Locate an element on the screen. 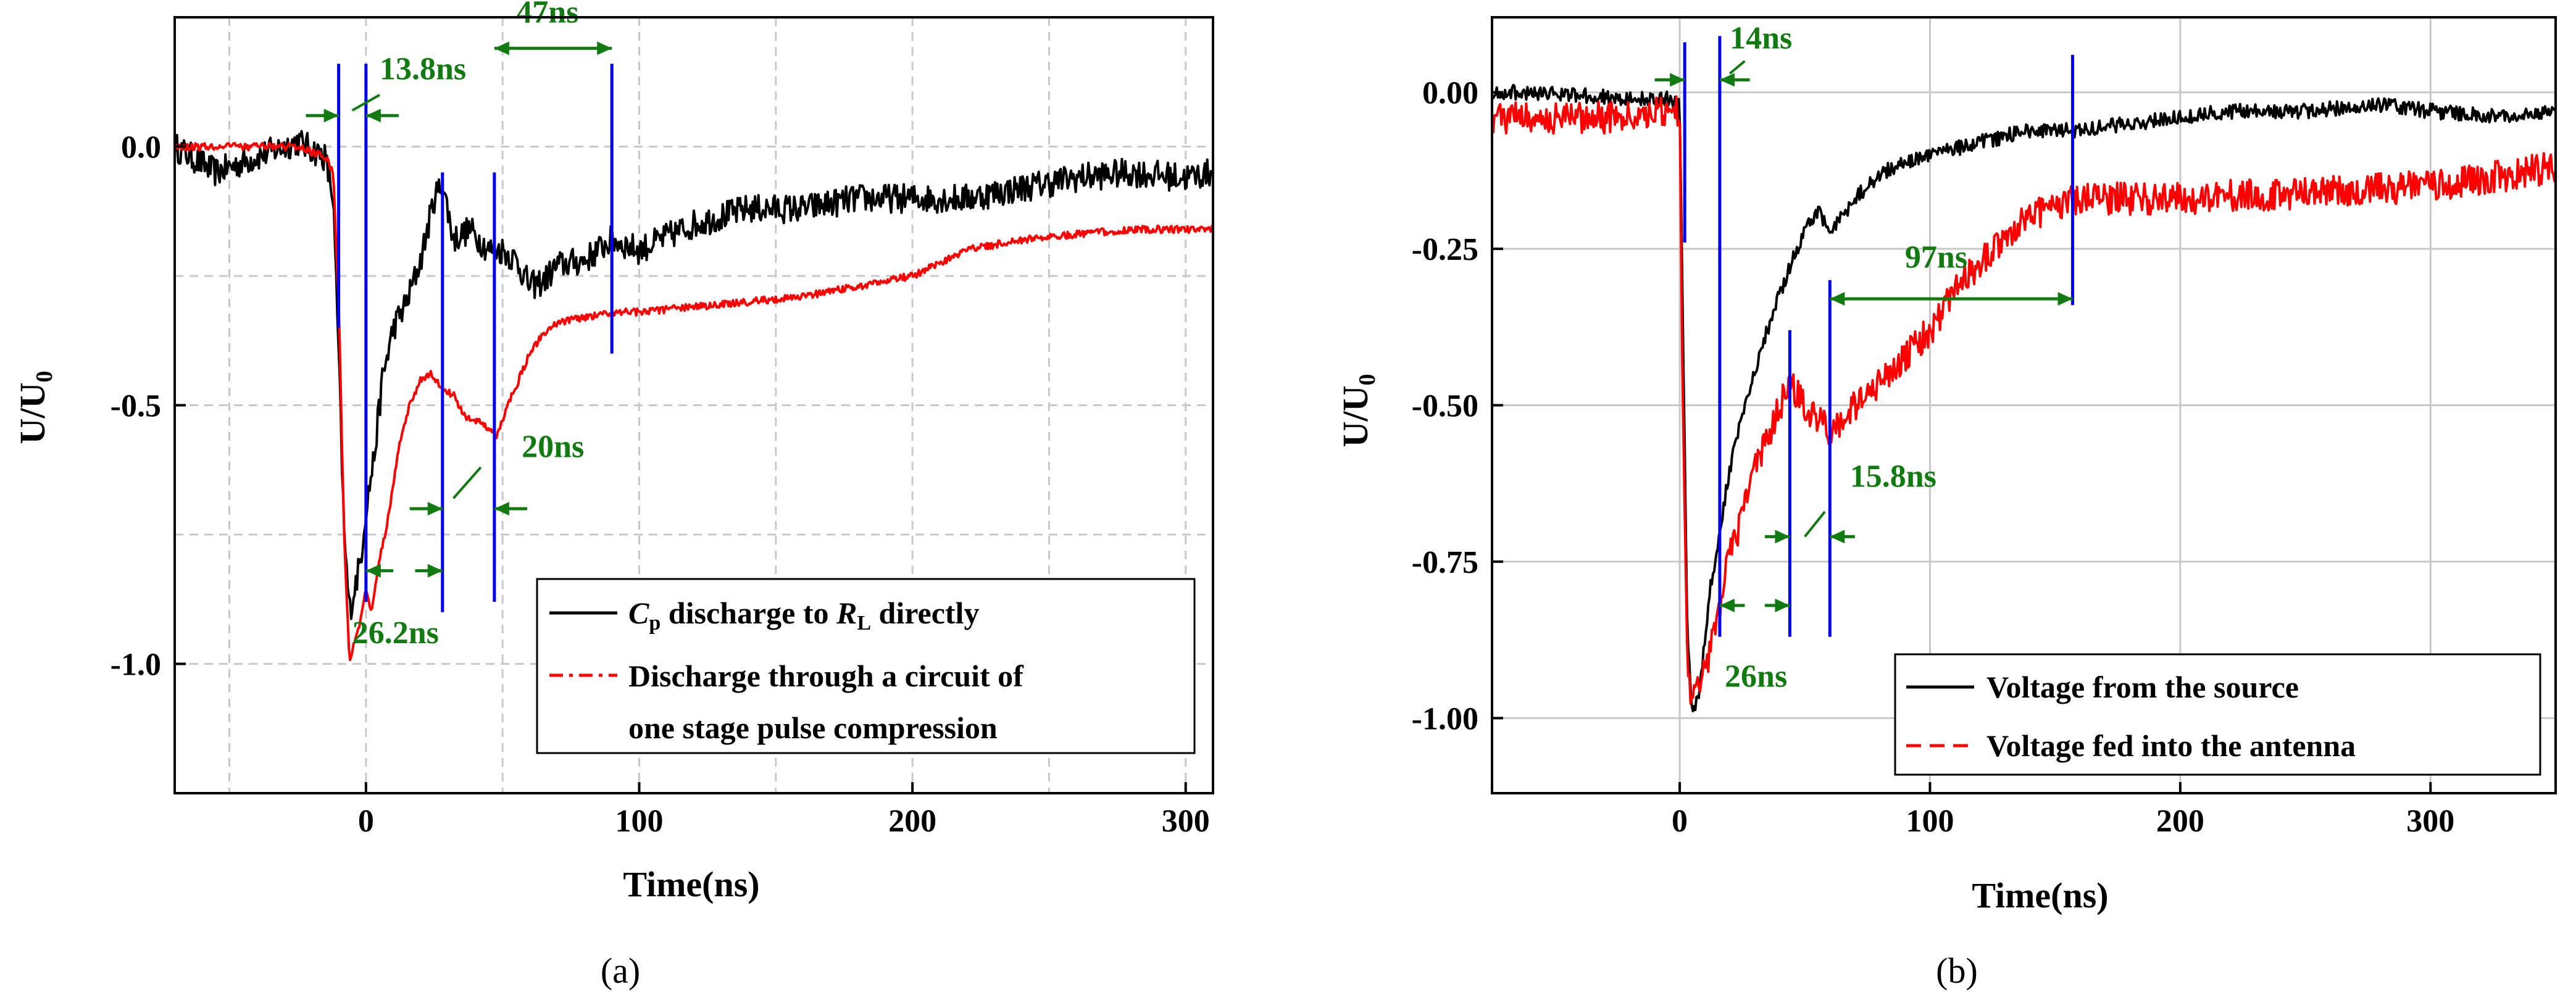 The image size is (2576, 1008). legend-entry-cp: Cp discharge to RL directly is located at coordinates (804, 615).